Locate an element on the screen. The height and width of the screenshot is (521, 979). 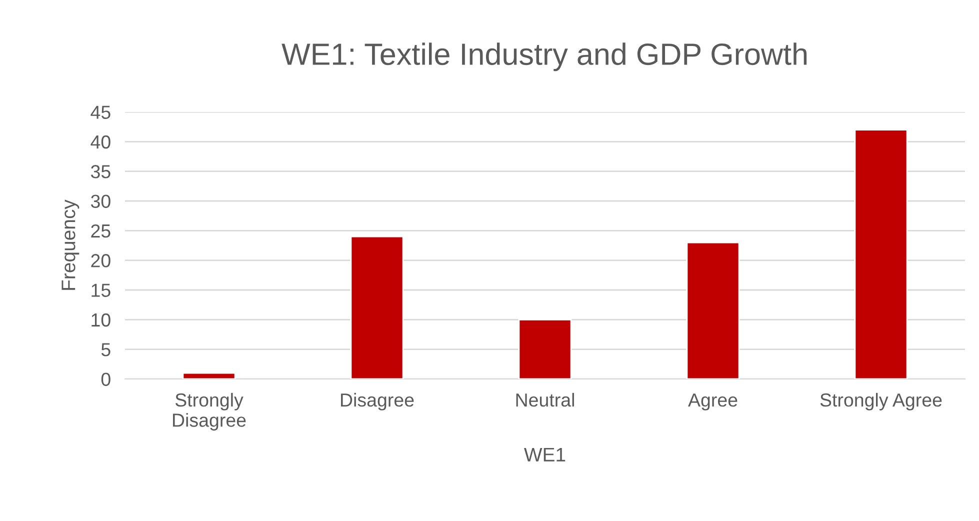
x-axis-title: WE1 is located at coordinates (545, 455).